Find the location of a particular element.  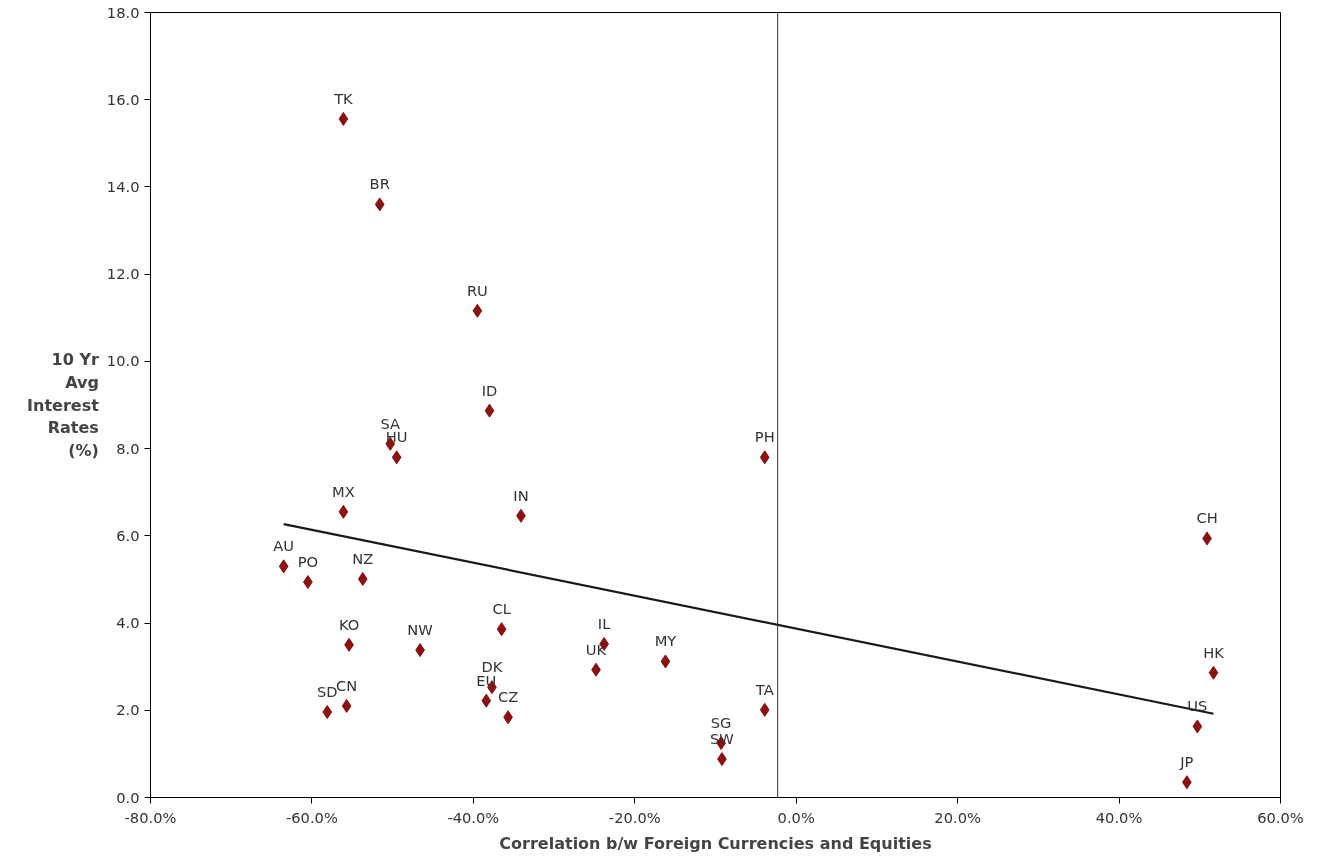

annotation: TA is located at coordinates (764, 689).